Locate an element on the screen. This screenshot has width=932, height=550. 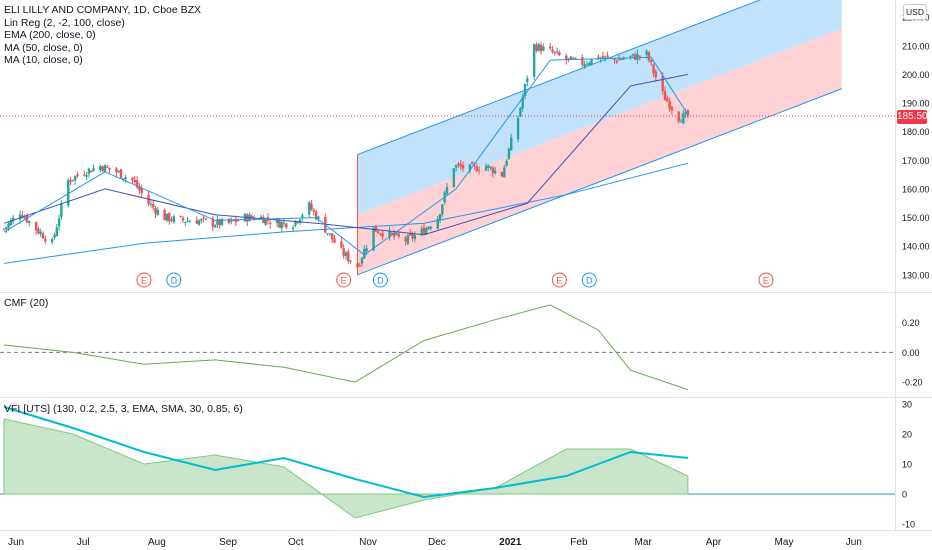
event-marker-label: E is located at coordinates (766, 281).